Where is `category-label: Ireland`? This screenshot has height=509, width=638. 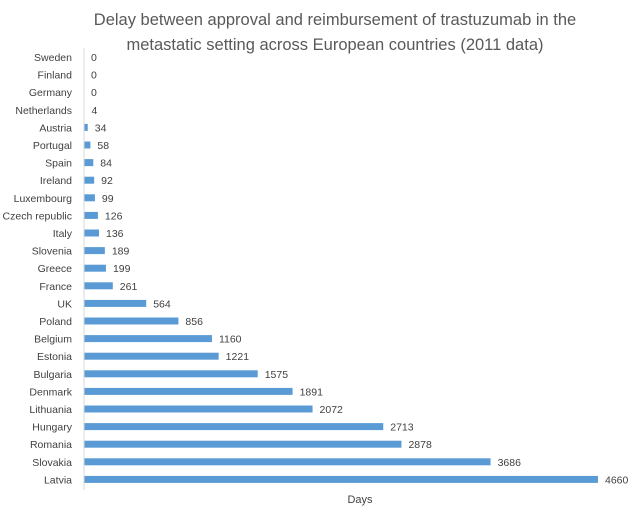 category-label: Ireland is located at coordinates (56, 181).